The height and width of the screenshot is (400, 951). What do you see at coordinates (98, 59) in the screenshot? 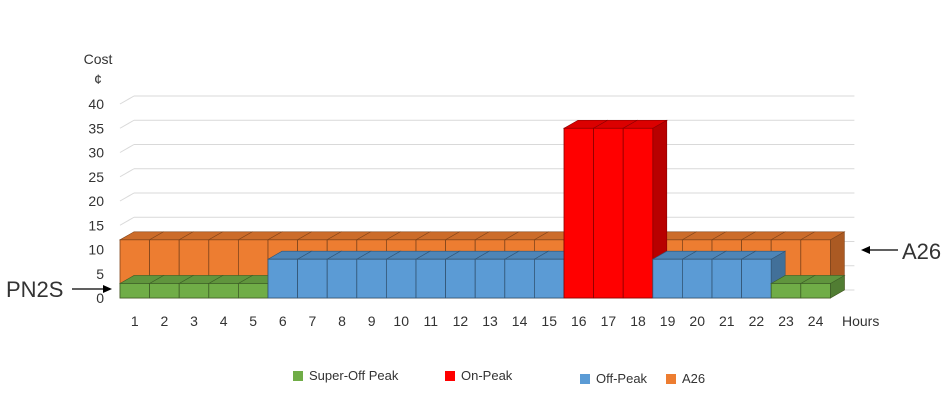
I see `y-axis-title: Cost` at bounding box center [98, 59].